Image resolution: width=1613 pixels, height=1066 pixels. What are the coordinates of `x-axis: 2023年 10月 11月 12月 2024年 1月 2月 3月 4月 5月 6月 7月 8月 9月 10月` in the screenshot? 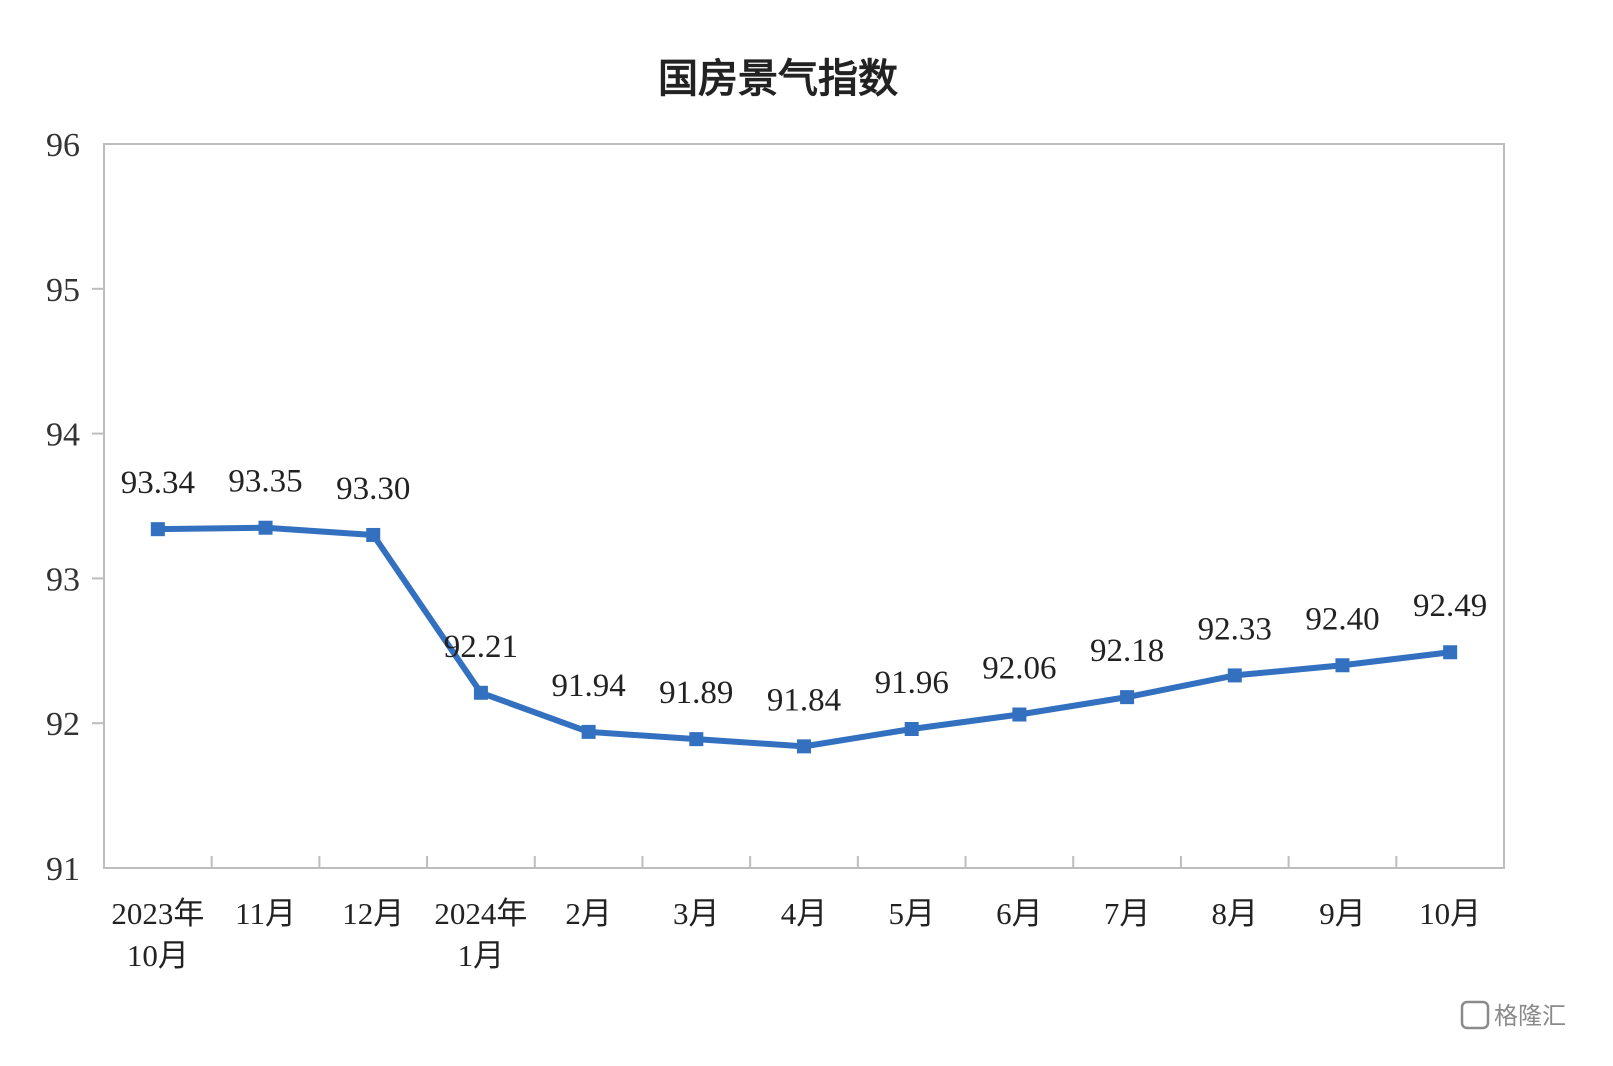 It's located at (796, 914).